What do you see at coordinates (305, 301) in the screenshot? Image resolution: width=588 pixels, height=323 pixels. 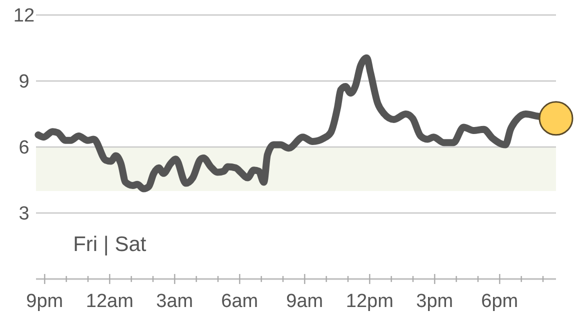 I see `x-tick-label: 9am` at bounding box center [305, 301].